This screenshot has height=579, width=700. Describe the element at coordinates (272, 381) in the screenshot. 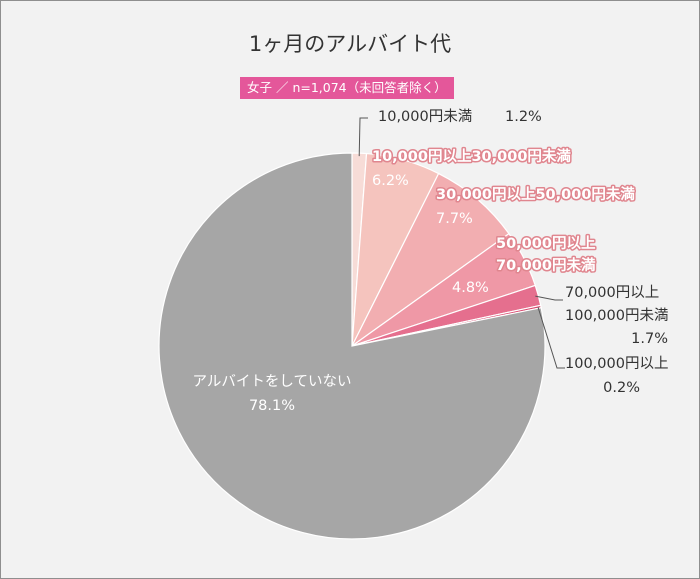

I see `slice-label-7-line-1: アルバイトをしていない` at that location.